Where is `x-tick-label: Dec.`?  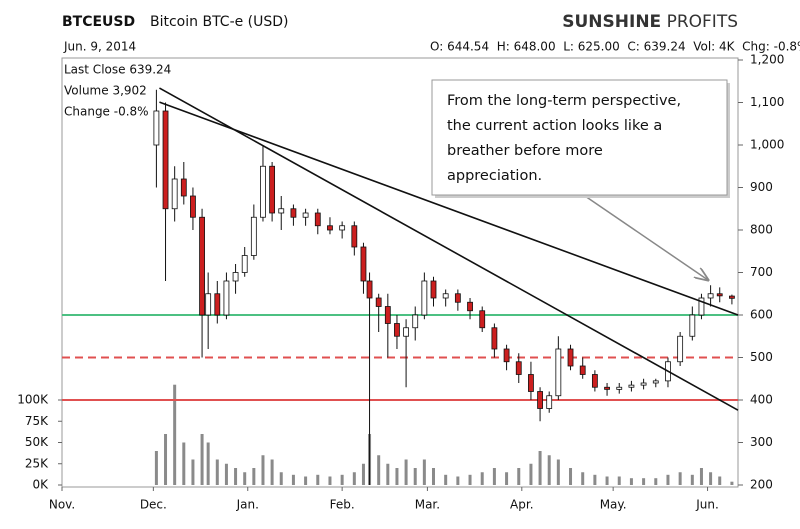
x-tick-label: Dec. is located at coordinates (153, 505).